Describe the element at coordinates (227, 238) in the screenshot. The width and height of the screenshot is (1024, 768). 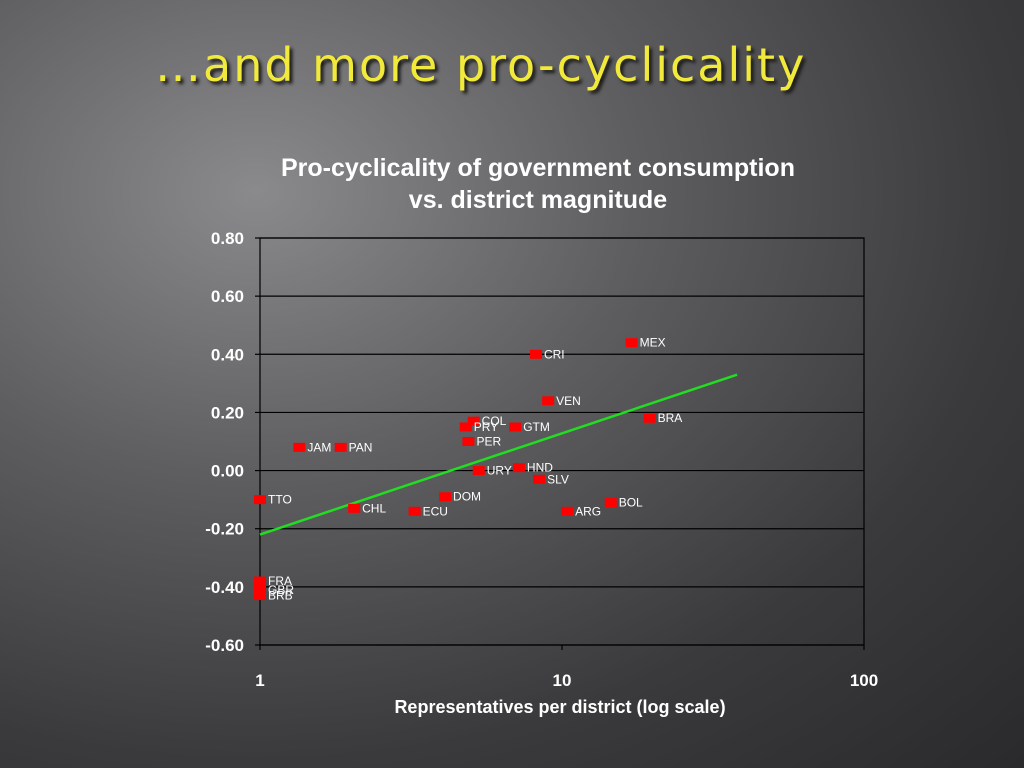
I see `y-tick-label: 0.80` at that location.